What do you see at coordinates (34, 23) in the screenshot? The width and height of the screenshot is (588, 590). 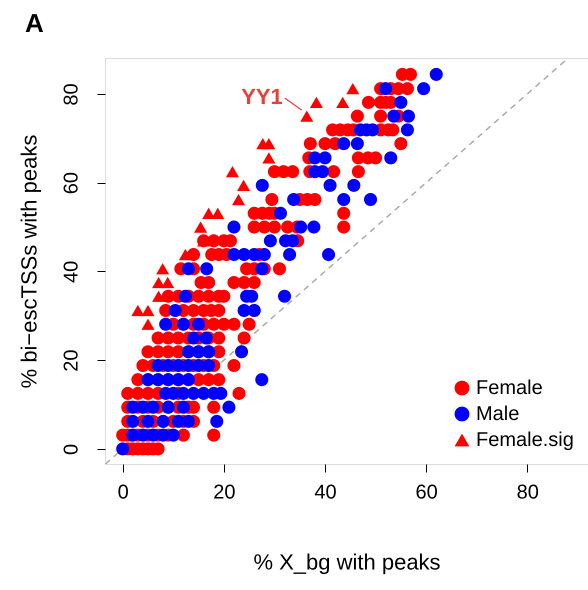 I see `chart-title: A` at bounding box center [34, 23].